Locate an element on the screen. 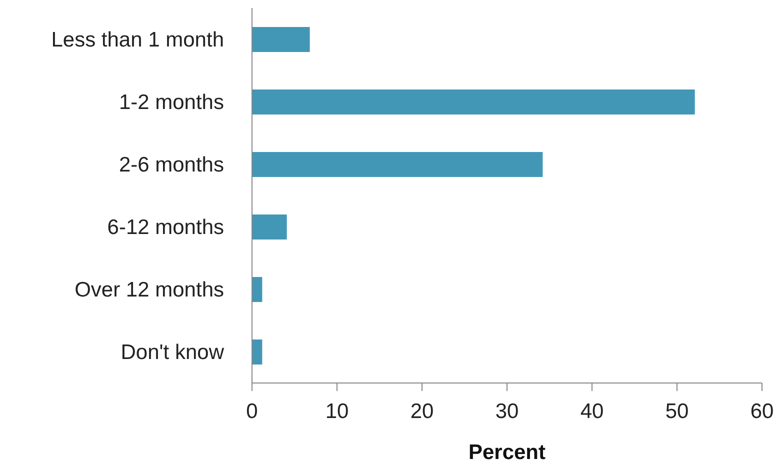 The image size is (778, 473). x-tick-label: 60 is located at coordinates (762, 411).